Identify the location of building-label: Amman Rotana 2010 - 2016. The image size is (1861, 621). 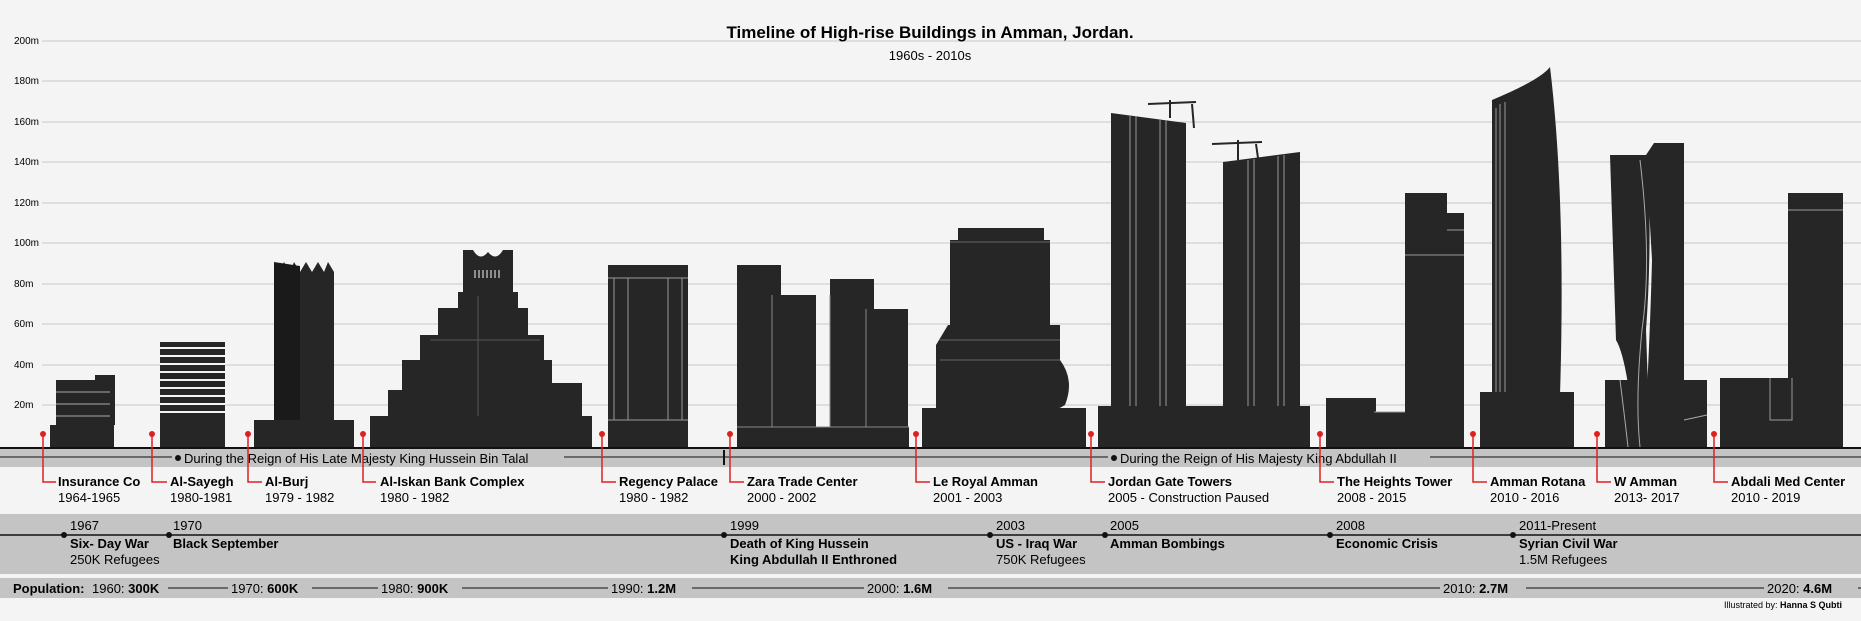
(1528, 468).